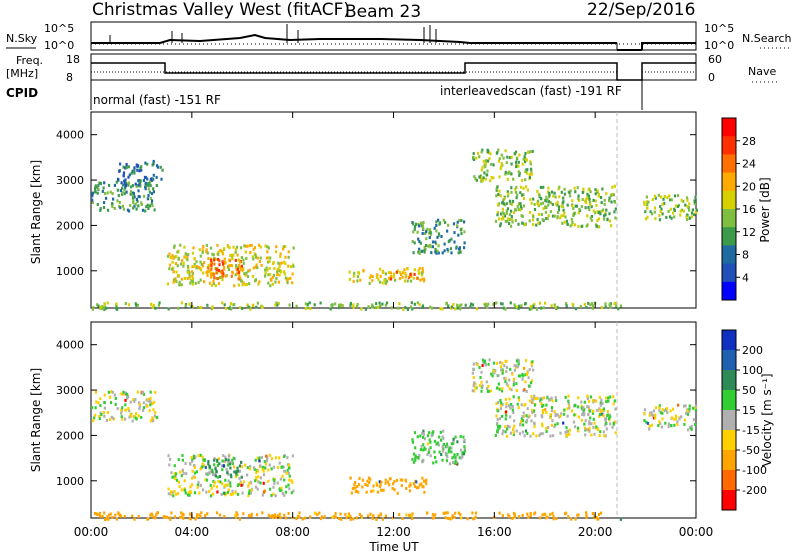 Image resolution: width=800 pixels, height=554 pixels. I want to click on colorbar-tick-label: 15, so click(749, 410).